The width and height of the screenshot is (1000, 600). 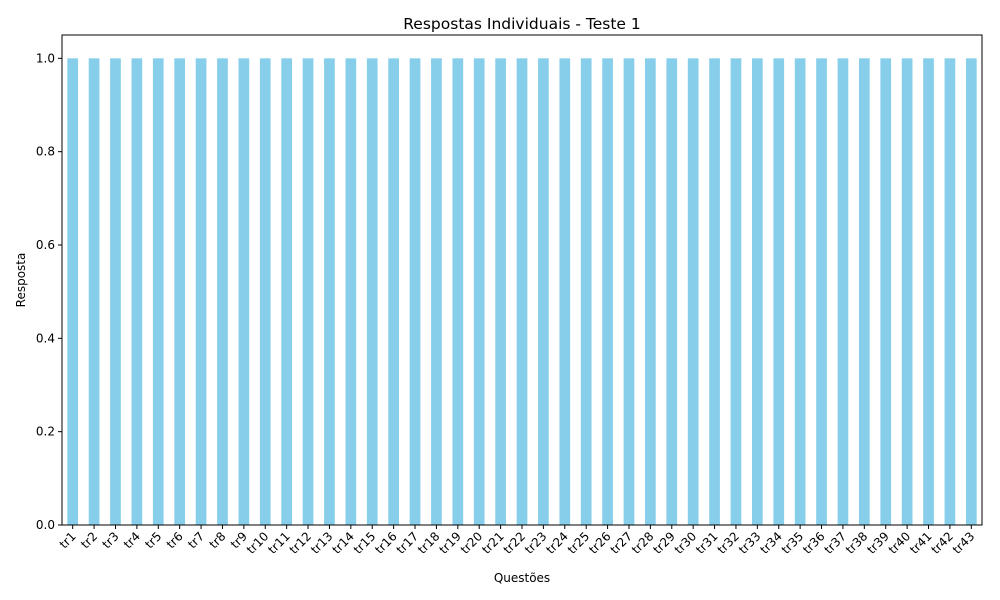 I want to click on x-tick-label: tr26, so click(x=600, y=543).